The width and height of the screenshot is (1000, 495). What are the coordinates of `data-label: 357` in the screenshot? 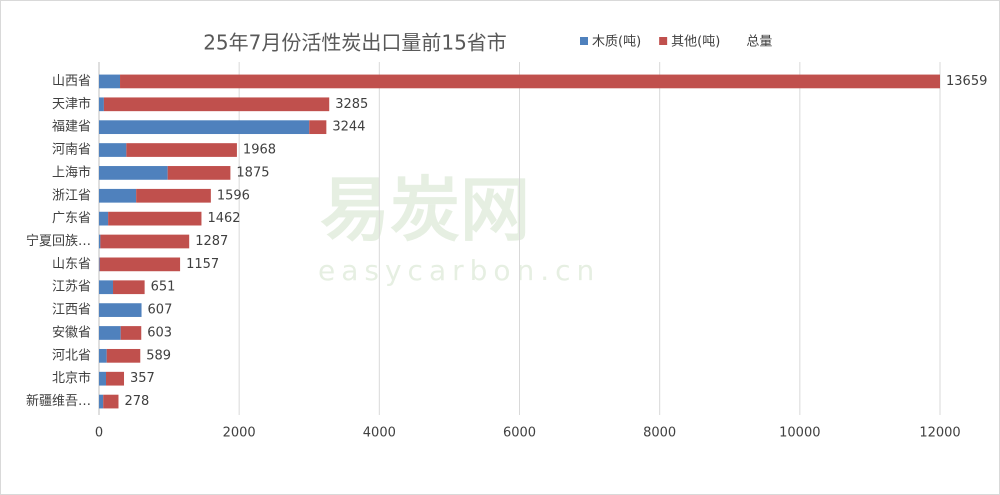 It's located at (142, 378).